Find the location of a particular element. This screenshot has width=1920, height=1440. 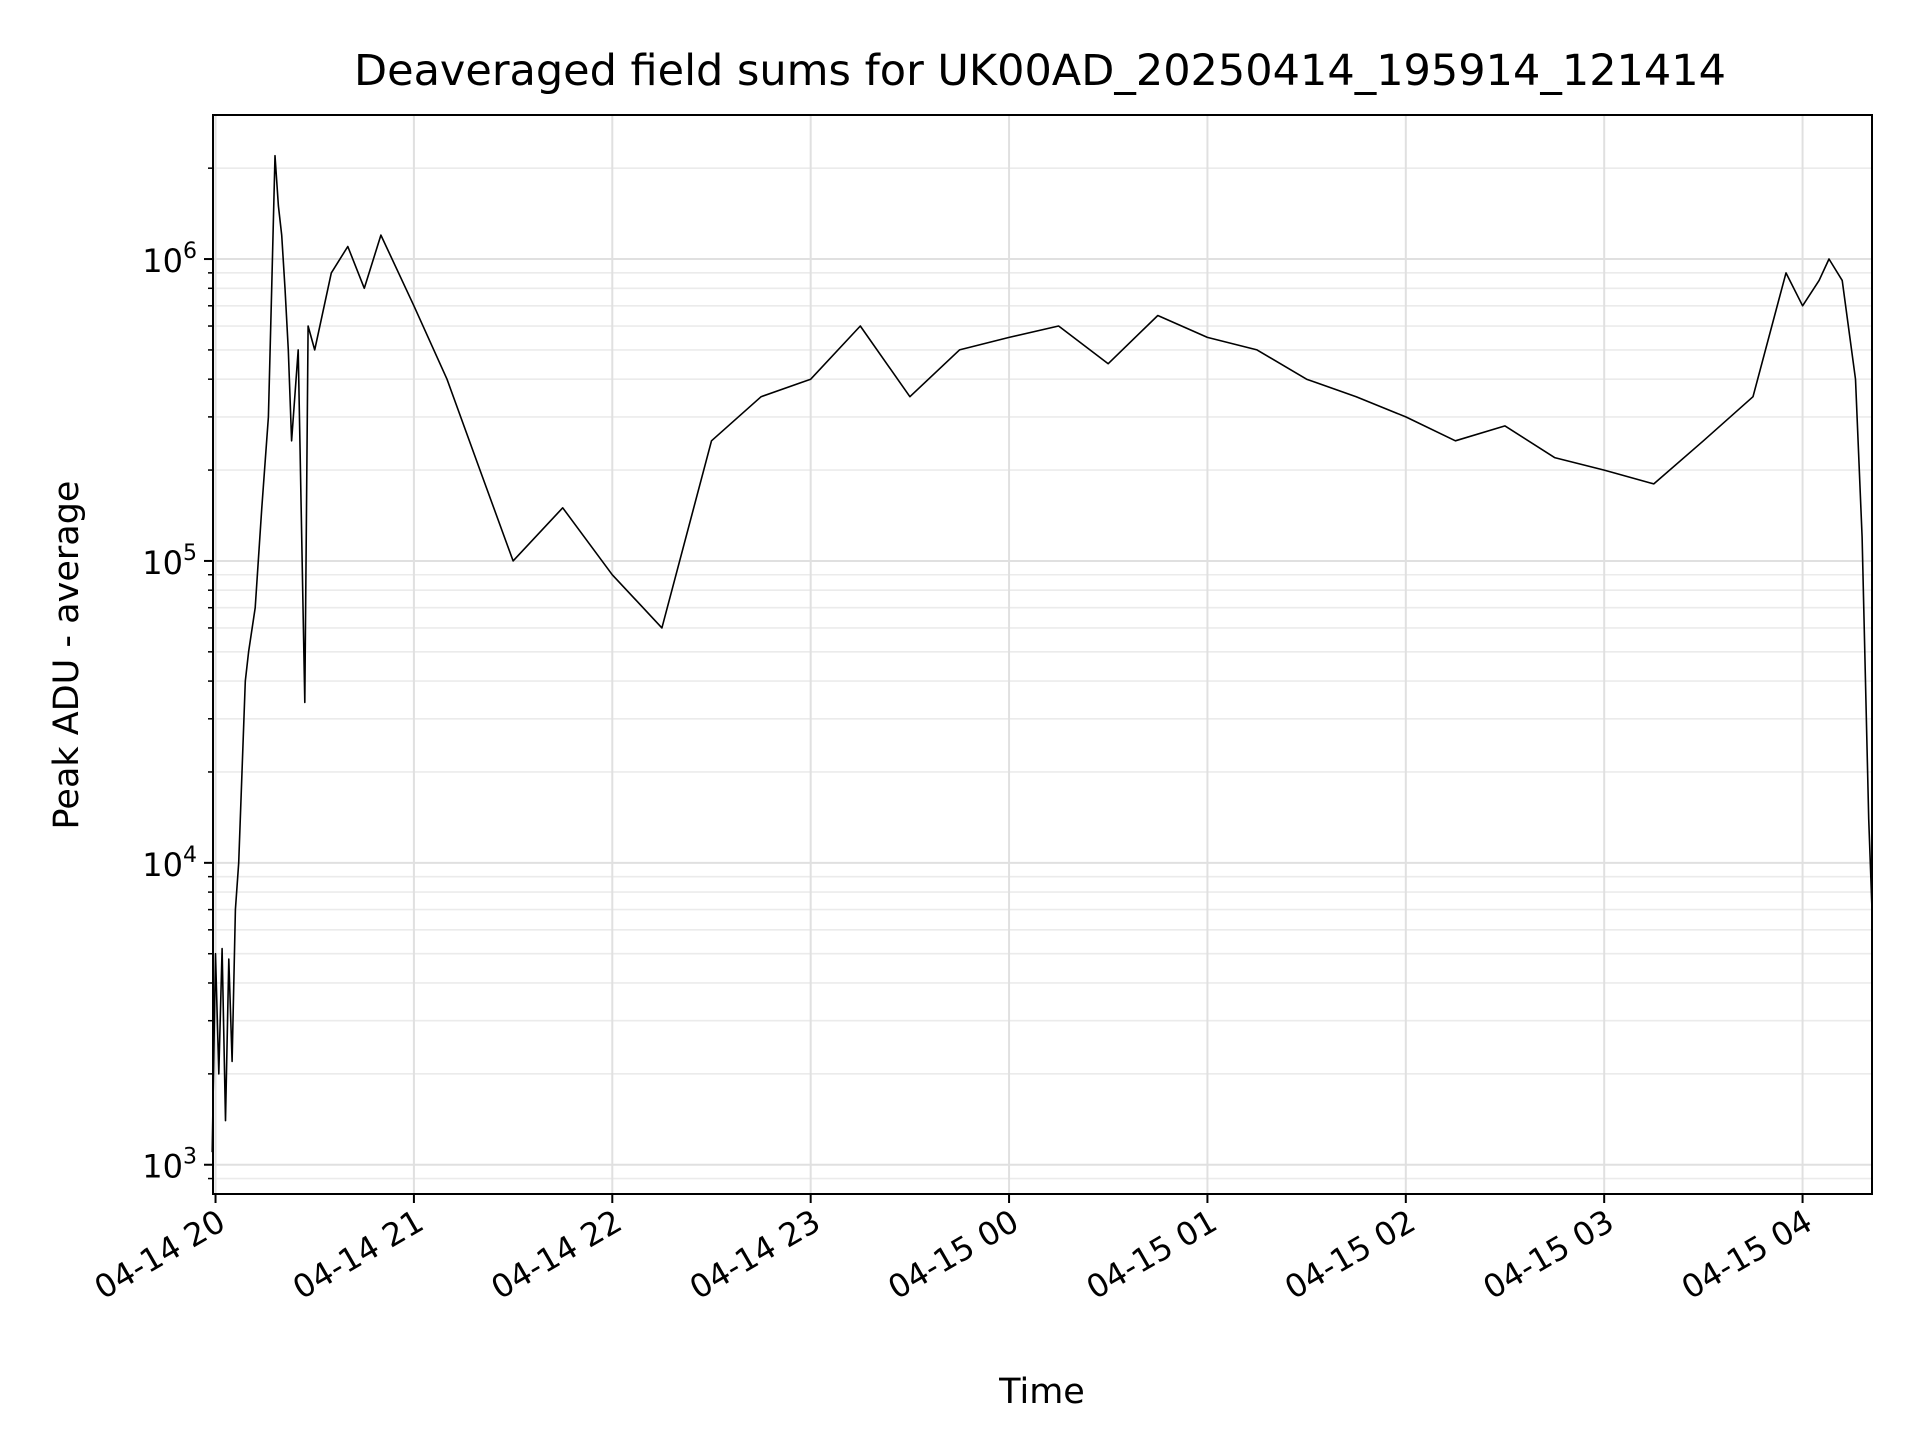

y-tick-label: 105 is located at coordinates (169, 561).